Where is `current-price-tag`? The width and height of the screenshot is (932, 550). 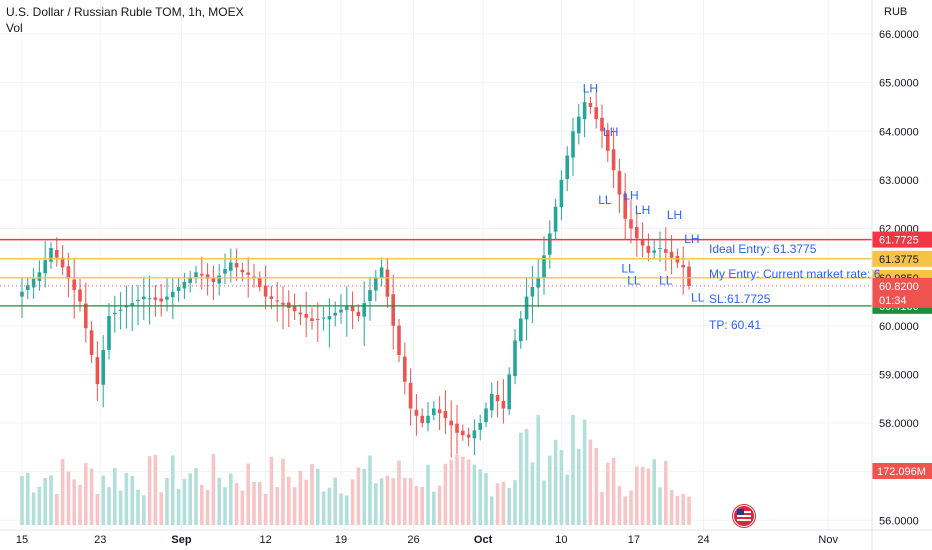
current-price-tag is located at coordinates (902, 292).